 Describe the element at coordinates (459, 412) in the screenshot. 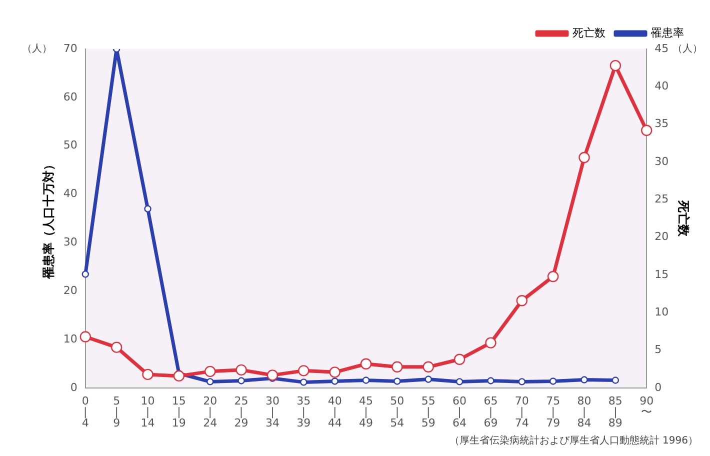

I see `x-tick-label: 60 | 64` at that location.